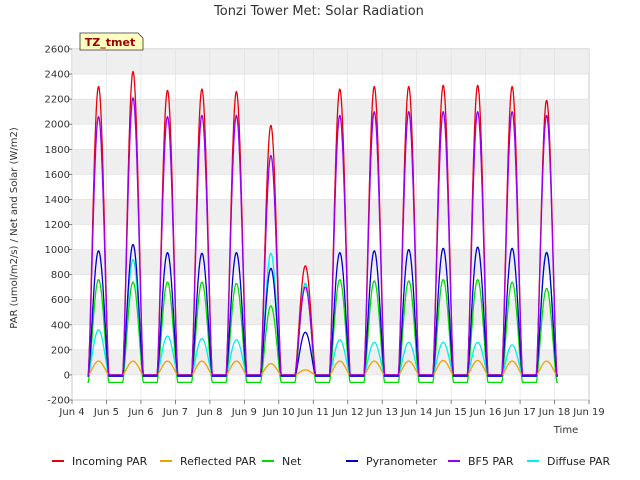 The width and height of the screenshot is (640, 480). I want to click on station-tag: TZ_tmet, so click(111, 41).